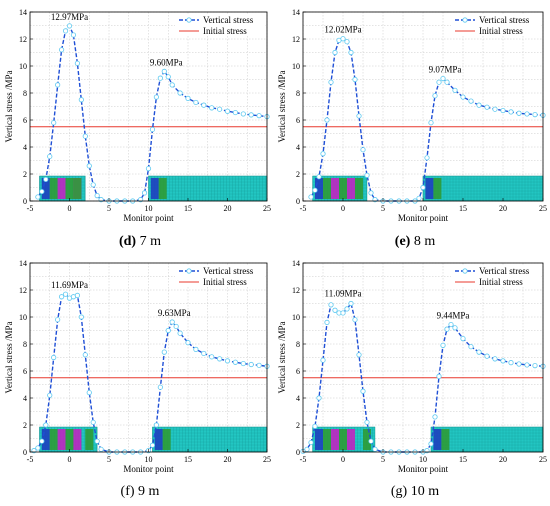 This screenshot has height=506, width=550. I want to click on caption-f-text: 9 m, so click(149, 491).